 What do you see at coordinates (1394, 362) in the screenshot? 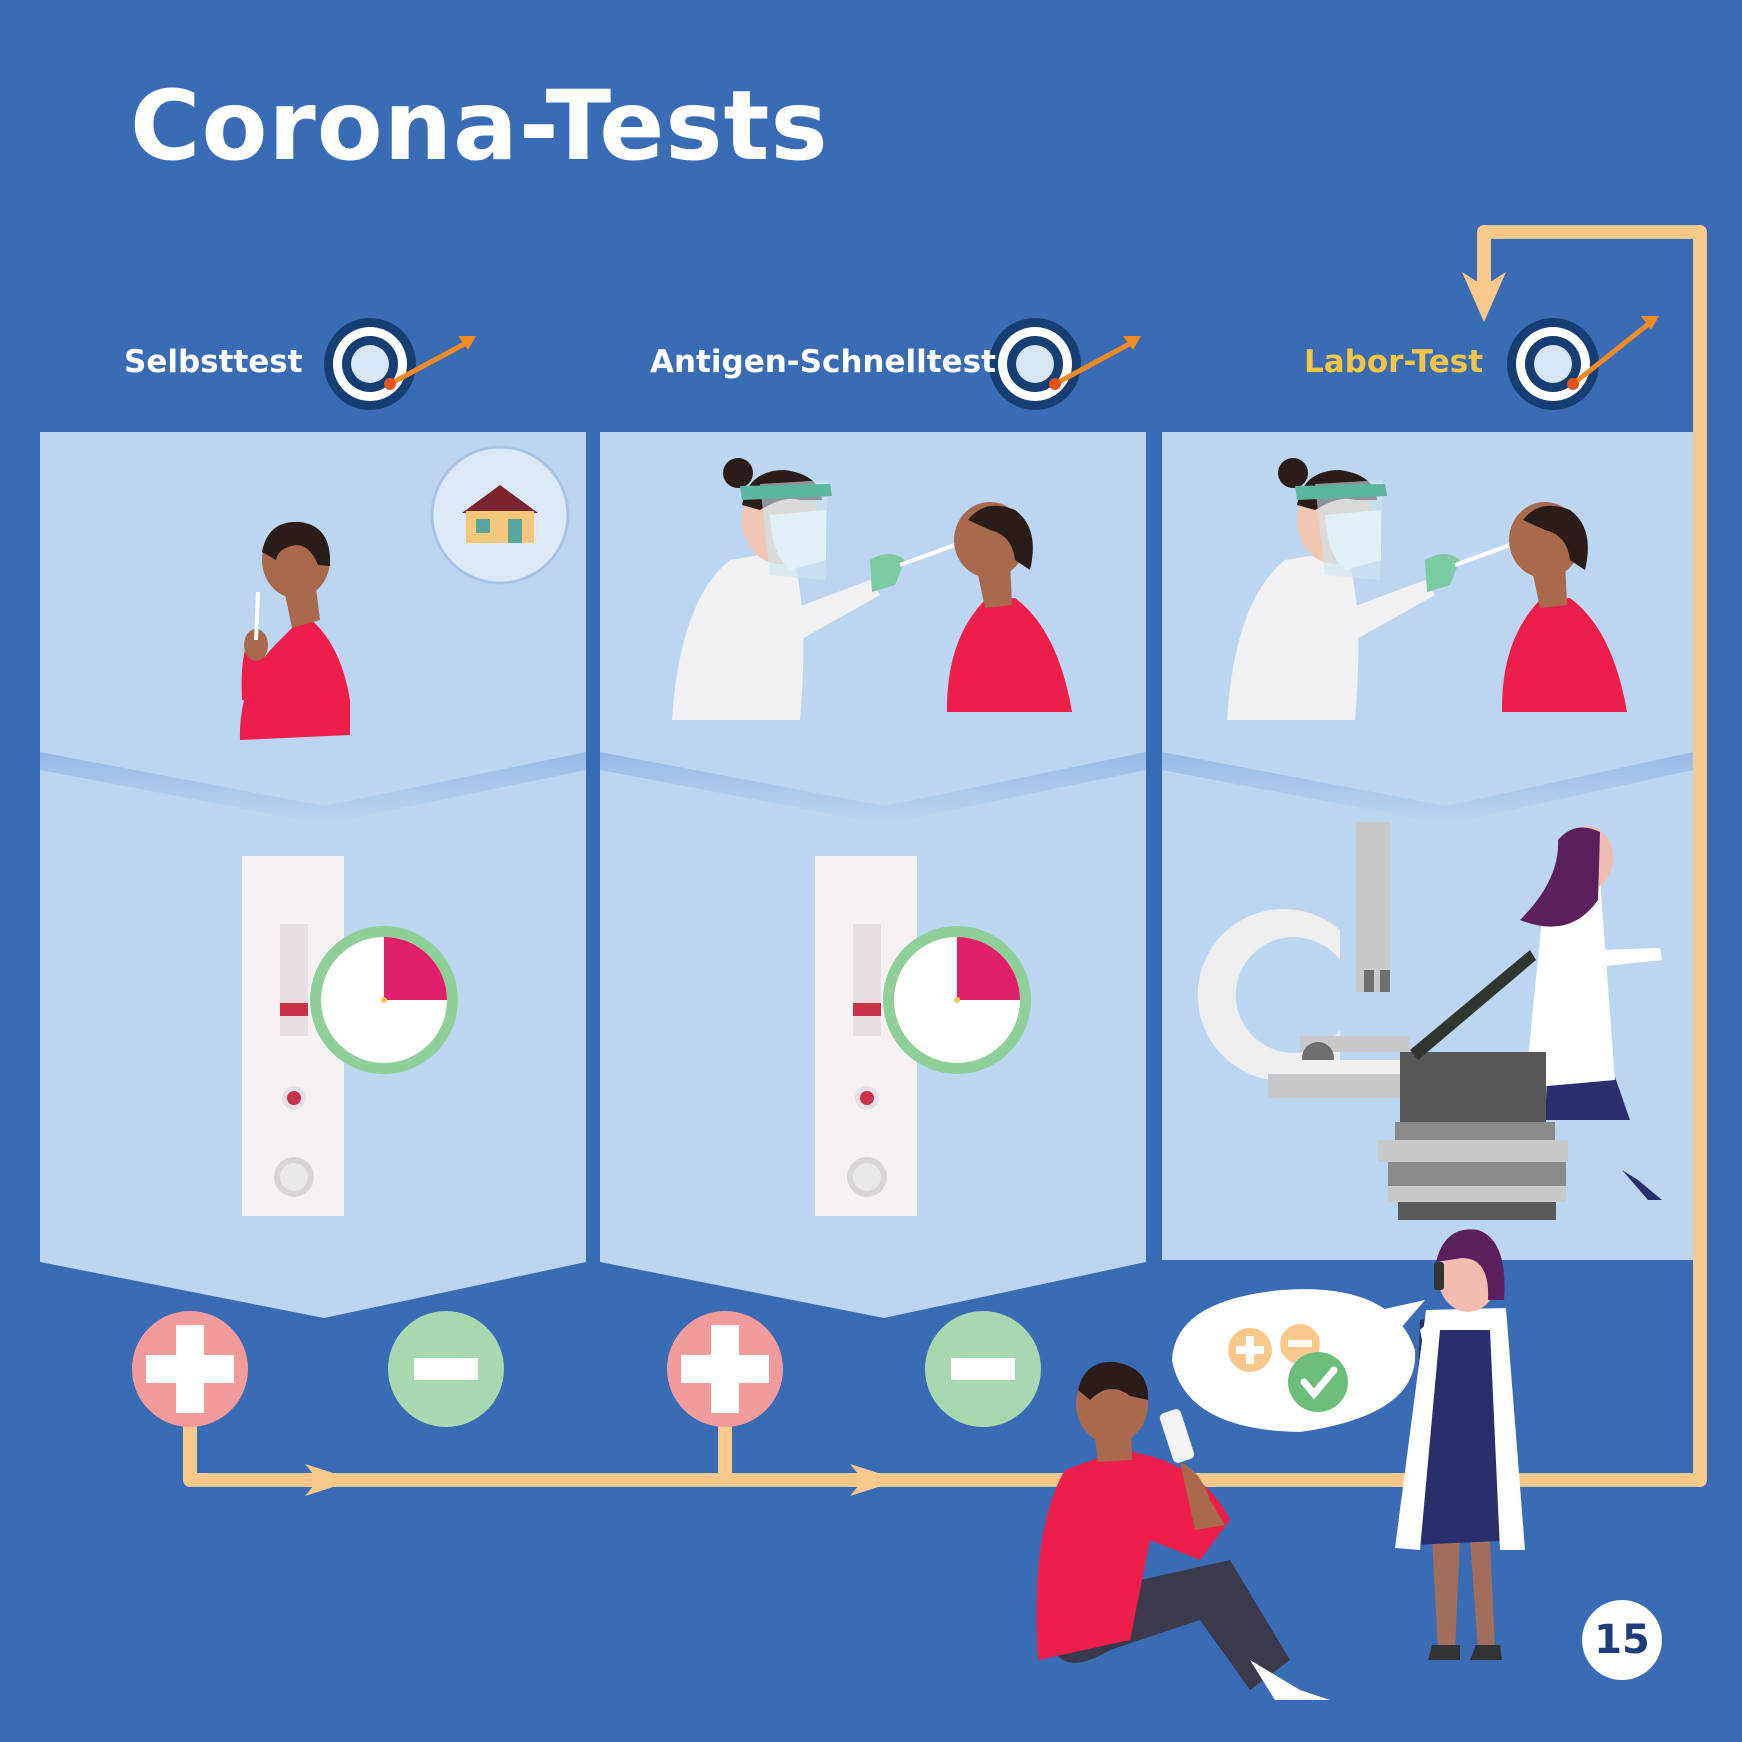
I see `label-labor-test: Labor-Test` at bounding box center [1394, 362].